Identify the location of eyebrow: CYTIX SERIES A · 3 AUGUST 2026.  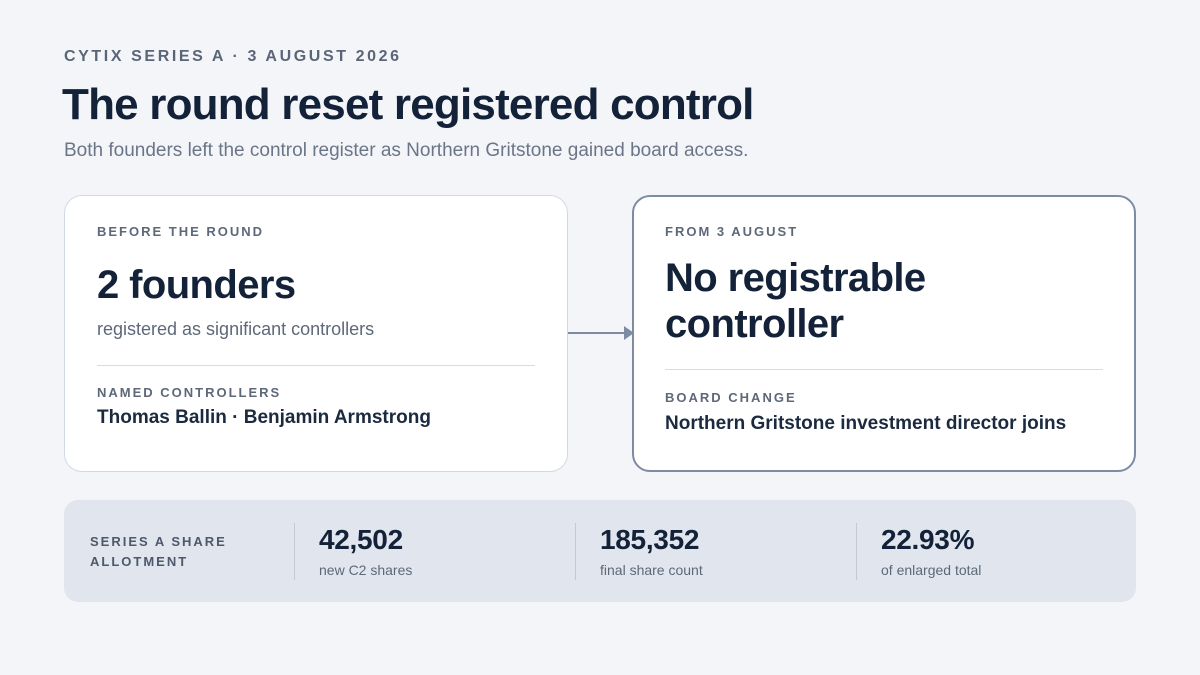
(233, 56).